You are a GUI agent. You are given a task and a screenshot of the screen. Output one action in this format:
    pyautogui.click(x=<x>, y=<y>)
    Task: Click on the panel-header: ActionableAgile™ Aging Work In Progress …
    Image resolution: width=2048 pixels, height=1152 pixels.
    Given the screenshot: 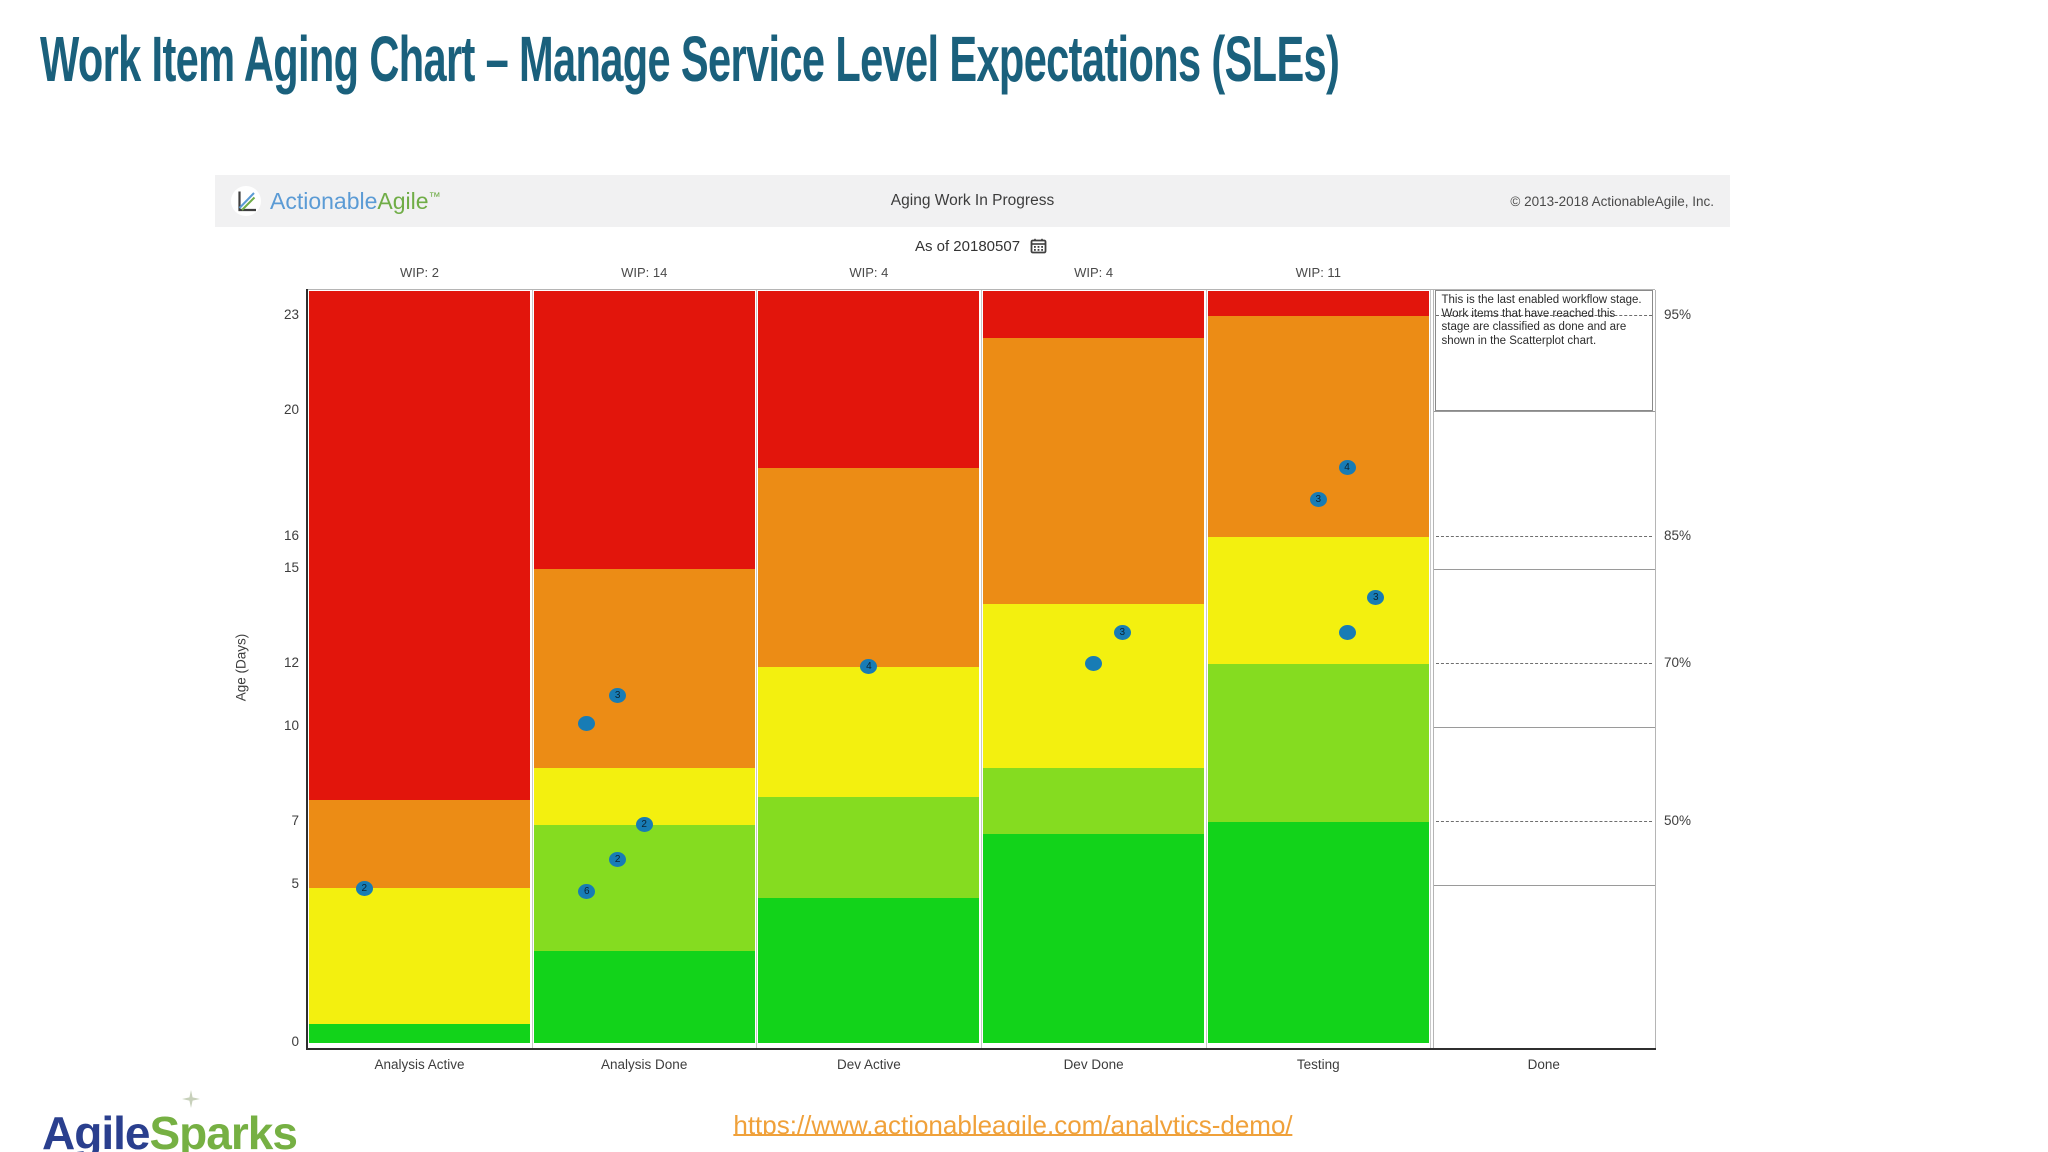 What is the action you would take?
    pyautogui.click(x=972, y=201)
    